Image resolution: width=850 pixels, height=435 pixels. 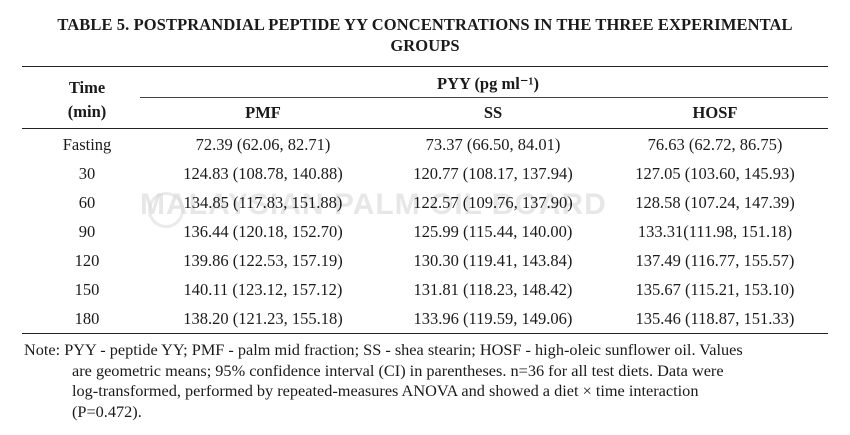 What do you see at coordinates (488, 83) in the screenshot?
I see `pyy-group-header: PYY (pg ml⁻¹)` at bounding box center [488, 83].